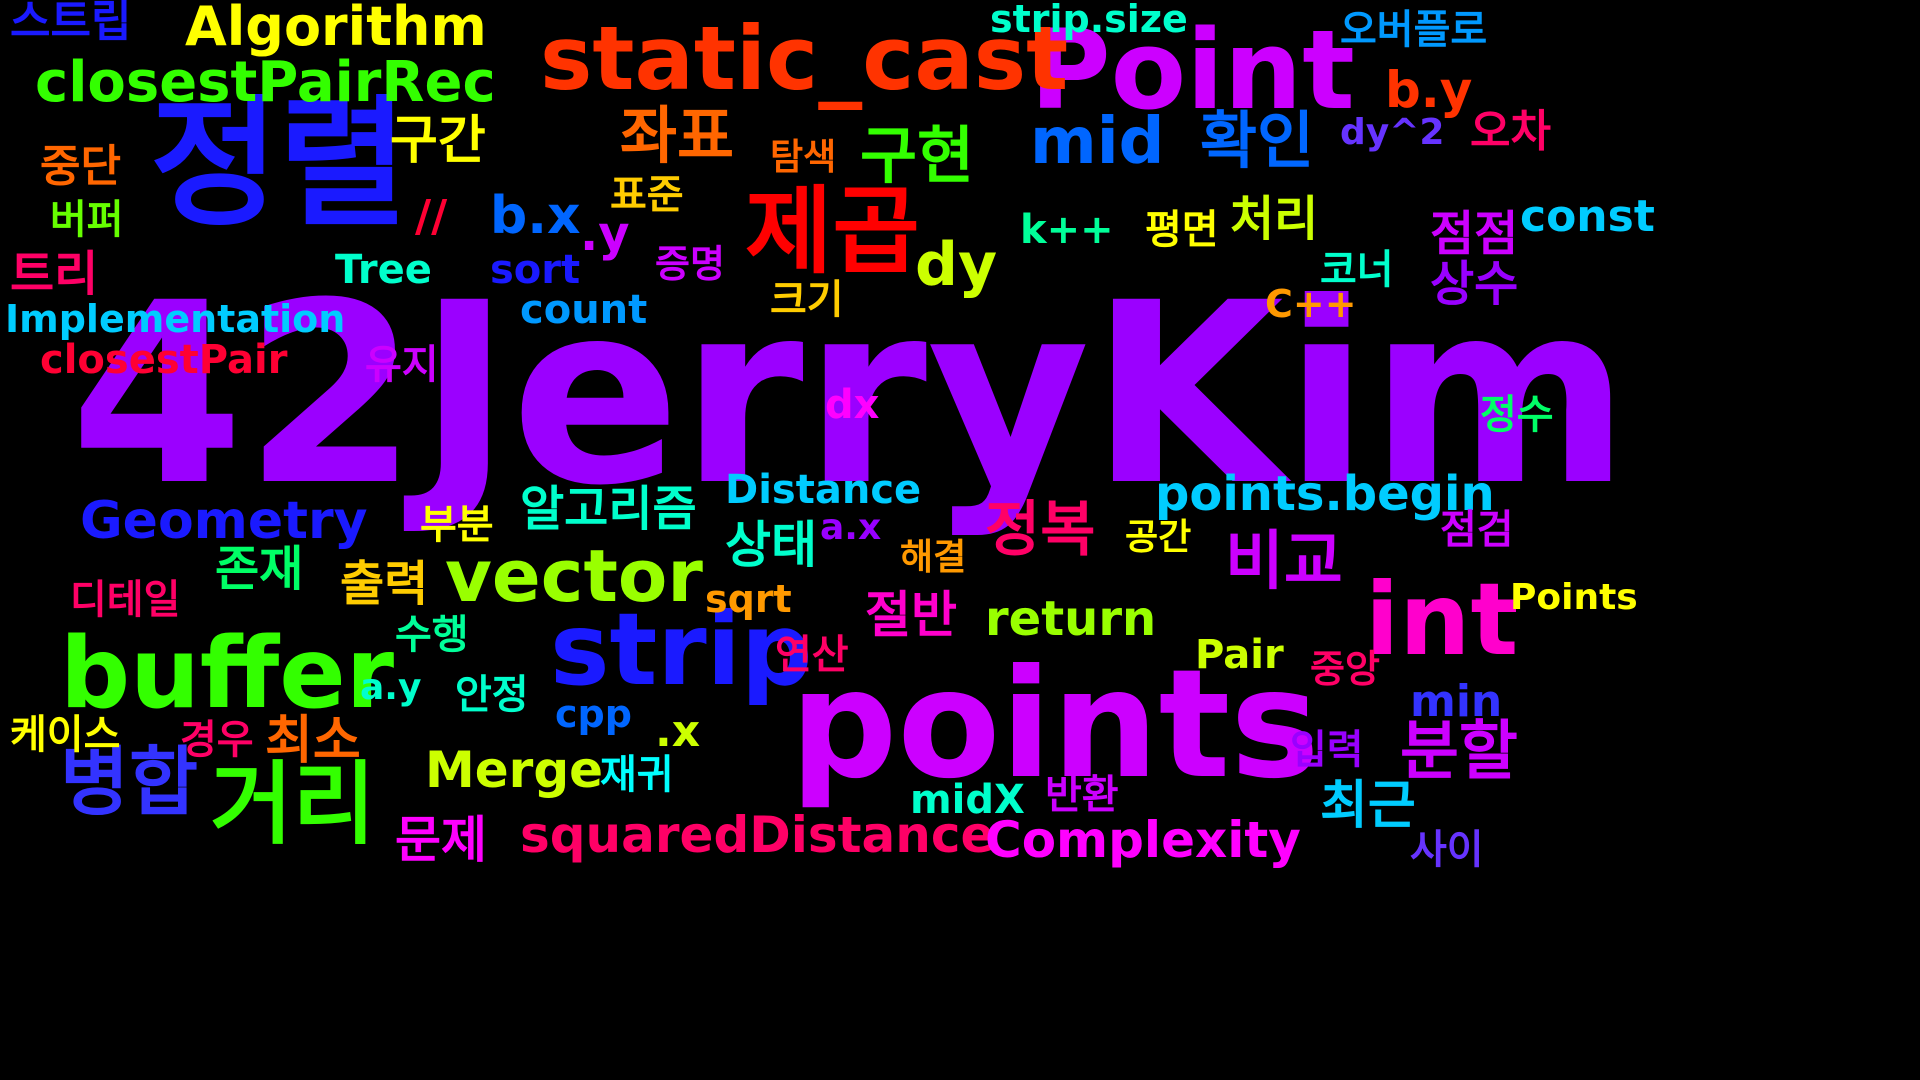  I want to click on word-distance: Distance, so click(823, 490).